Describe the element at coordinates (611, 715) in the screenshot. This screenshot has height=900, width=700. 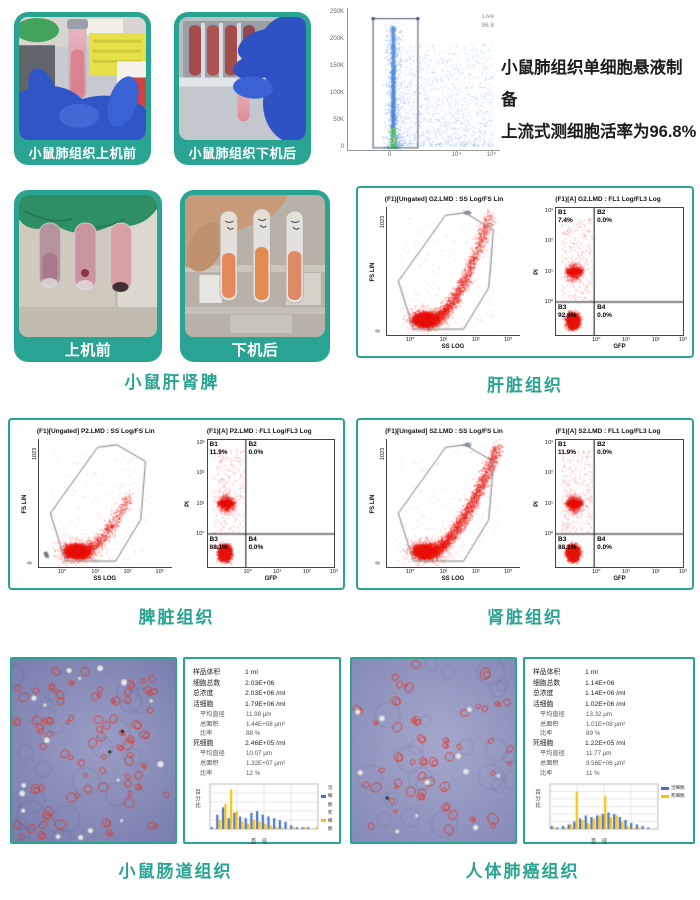
I see `stat-row: 平均直径 13.32 μm` at that location.